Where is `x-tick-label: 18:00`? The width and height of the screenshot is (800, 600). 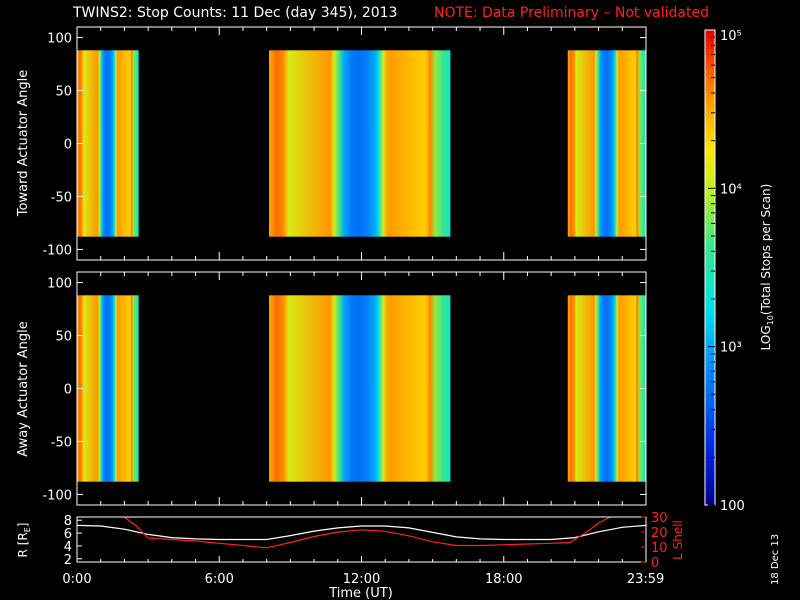 x-tick-label: 18:00 is located at coordinates (503, 579).